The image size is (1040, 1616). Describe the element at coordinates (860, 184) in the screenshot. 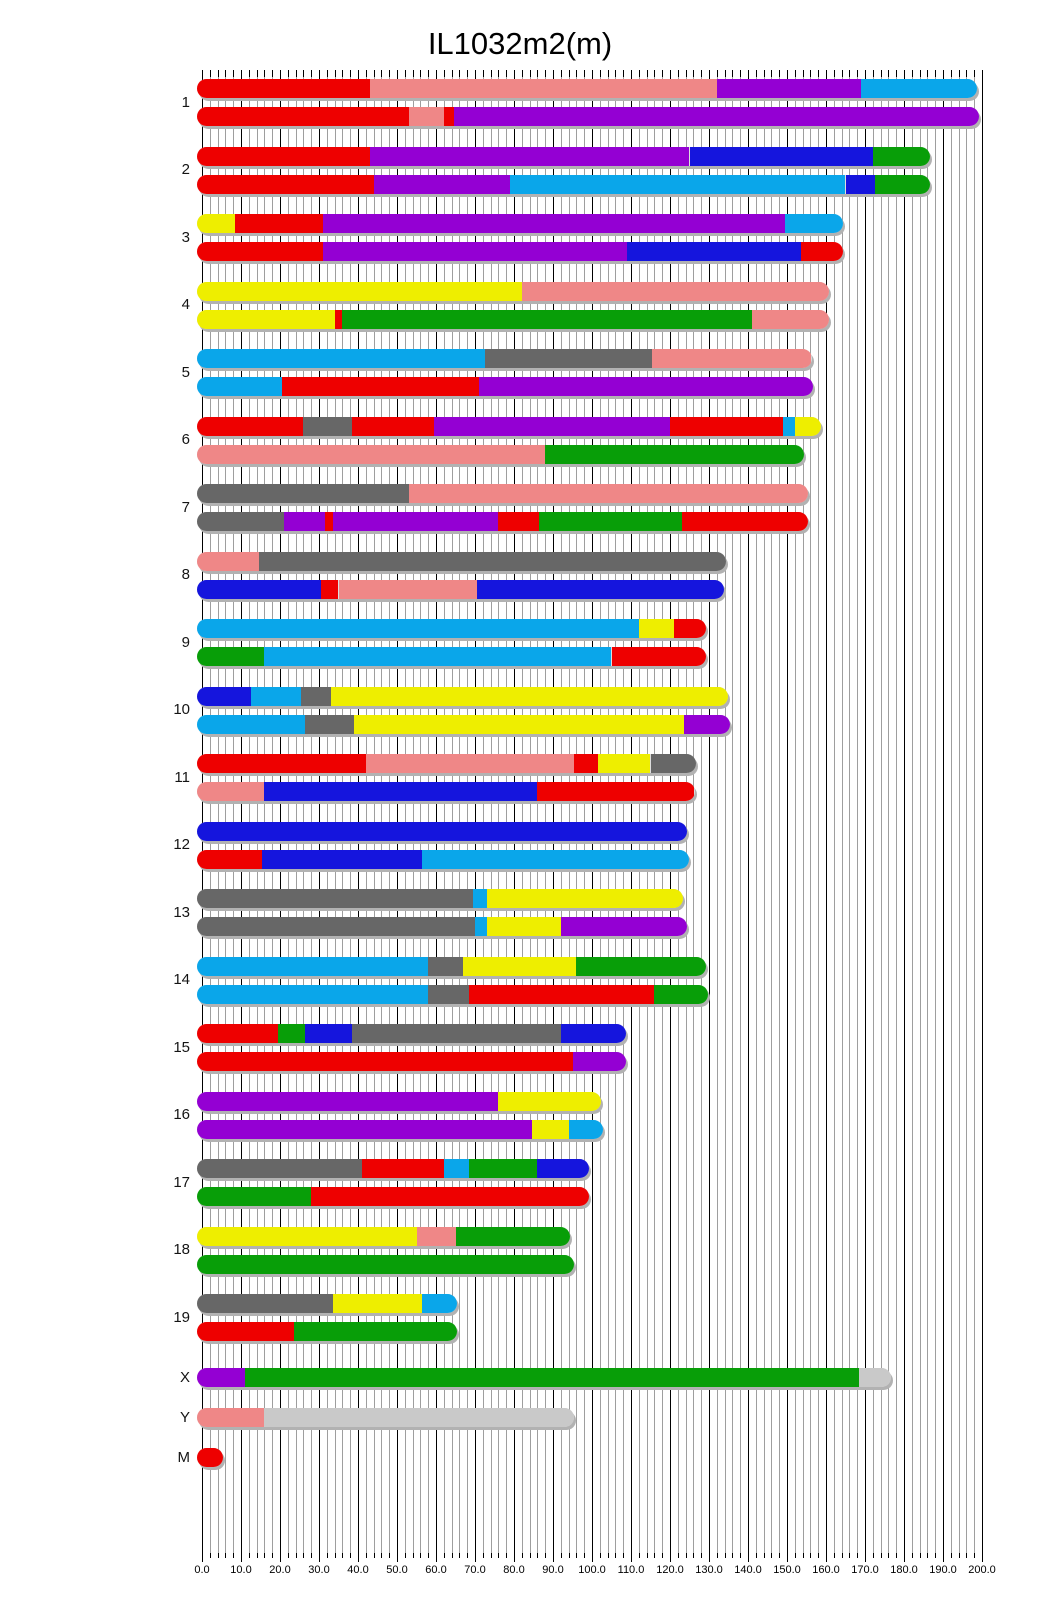

I see `segment-blue` at that location.